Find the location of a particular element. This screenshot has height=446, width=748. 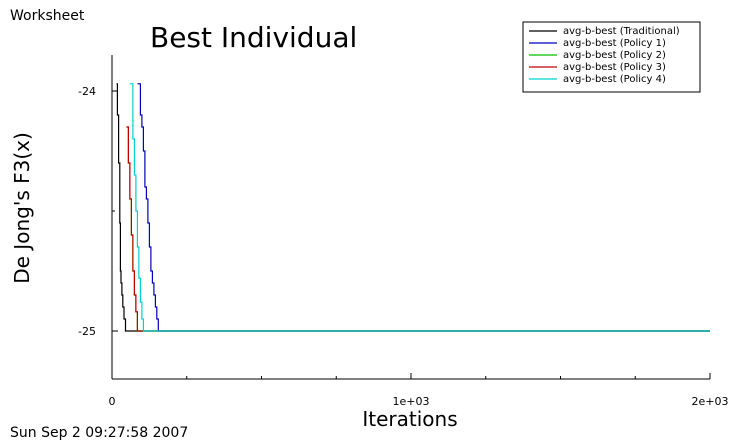

y-tick-label: -25 is located at coordinates (87, 331).